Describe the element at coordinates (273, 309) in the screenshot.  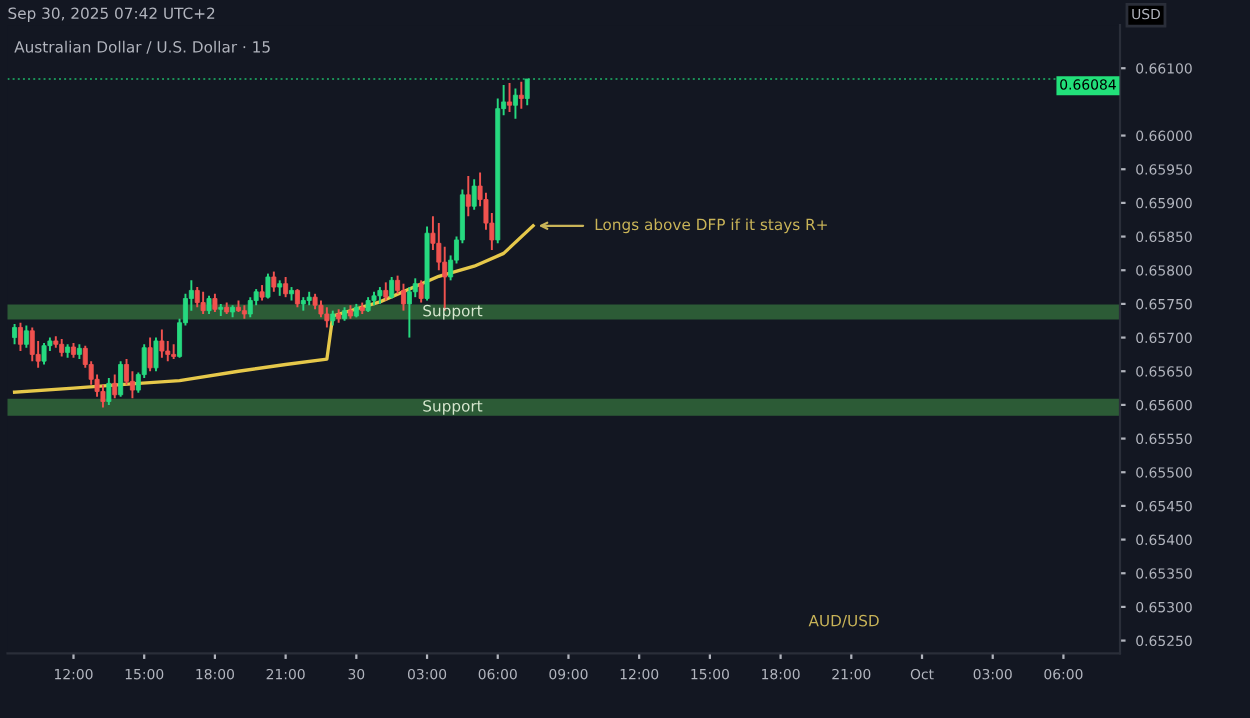
I see `line-series` at that location.